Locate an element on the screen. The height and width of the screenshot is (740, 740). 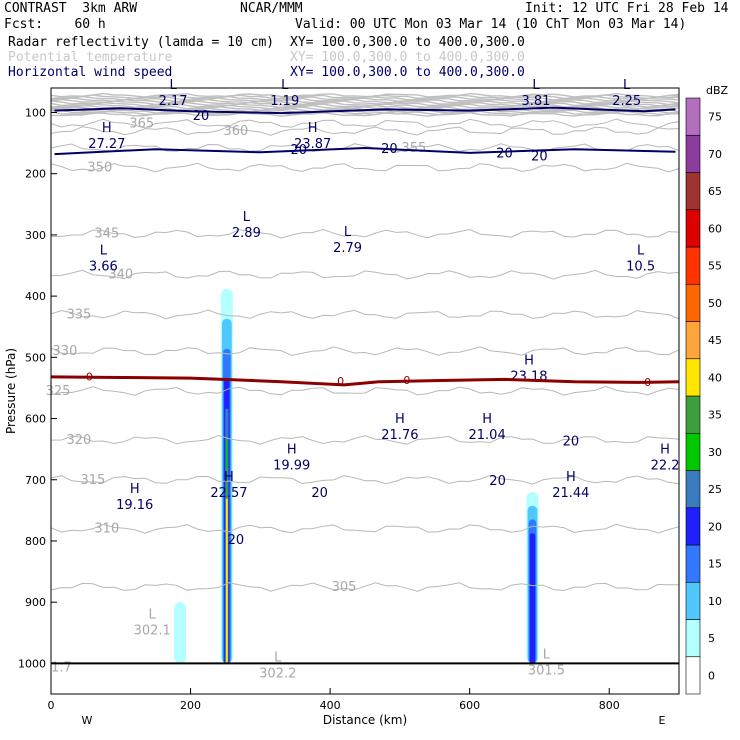
colorbar-label-50: 50 is located at coordinates (715, 303).